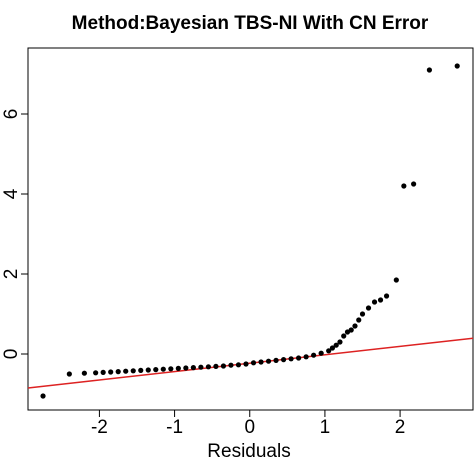 The height and width of the screenshot is (474, 474). I want to click on y-tick-label: 0, so click(11, 354).